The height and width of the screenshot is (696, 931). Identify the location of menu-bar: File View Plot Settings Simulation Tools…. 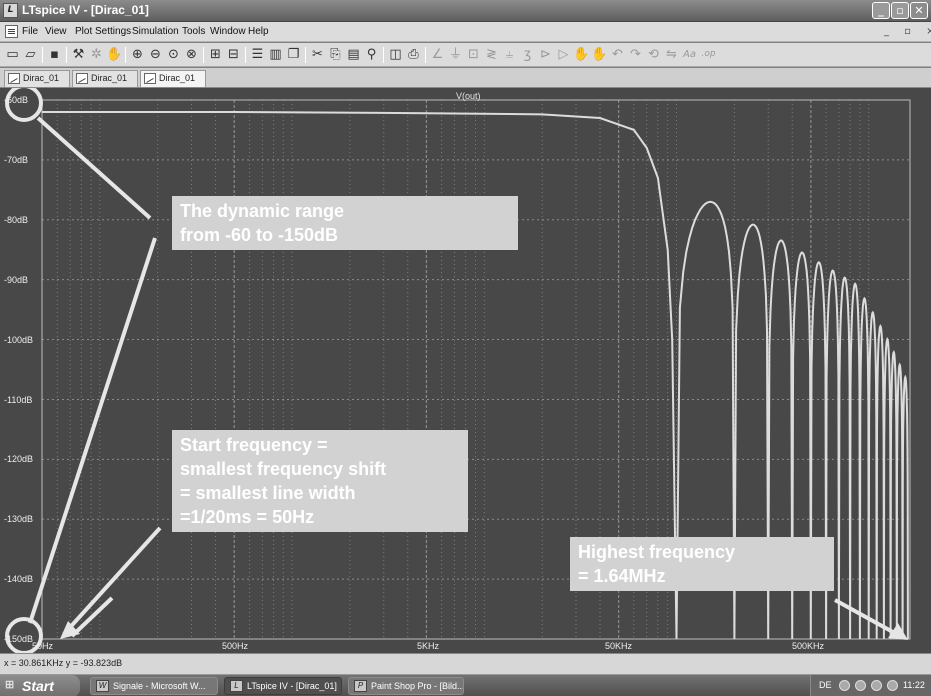
(465, 32).